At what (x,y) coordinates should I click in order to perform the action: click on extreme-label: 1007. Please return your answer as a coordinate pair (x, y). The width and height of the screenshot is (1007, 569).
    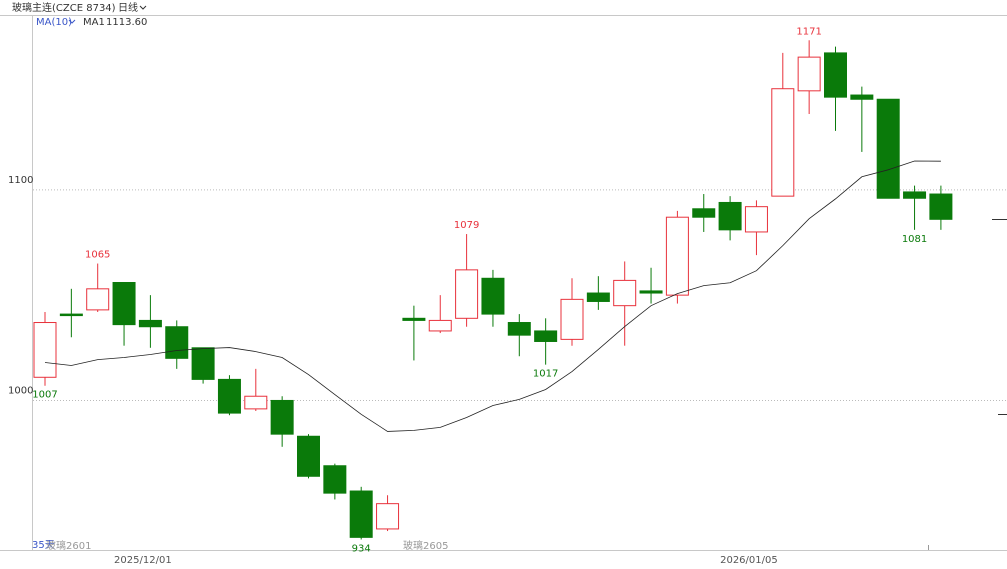
    Looking at the image, I should click on (44, 395).